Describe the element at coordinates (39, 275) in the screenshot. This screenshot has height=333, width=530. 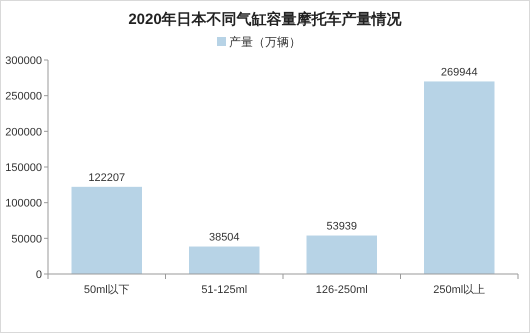
I see `y-tick-label: 0` at that location.